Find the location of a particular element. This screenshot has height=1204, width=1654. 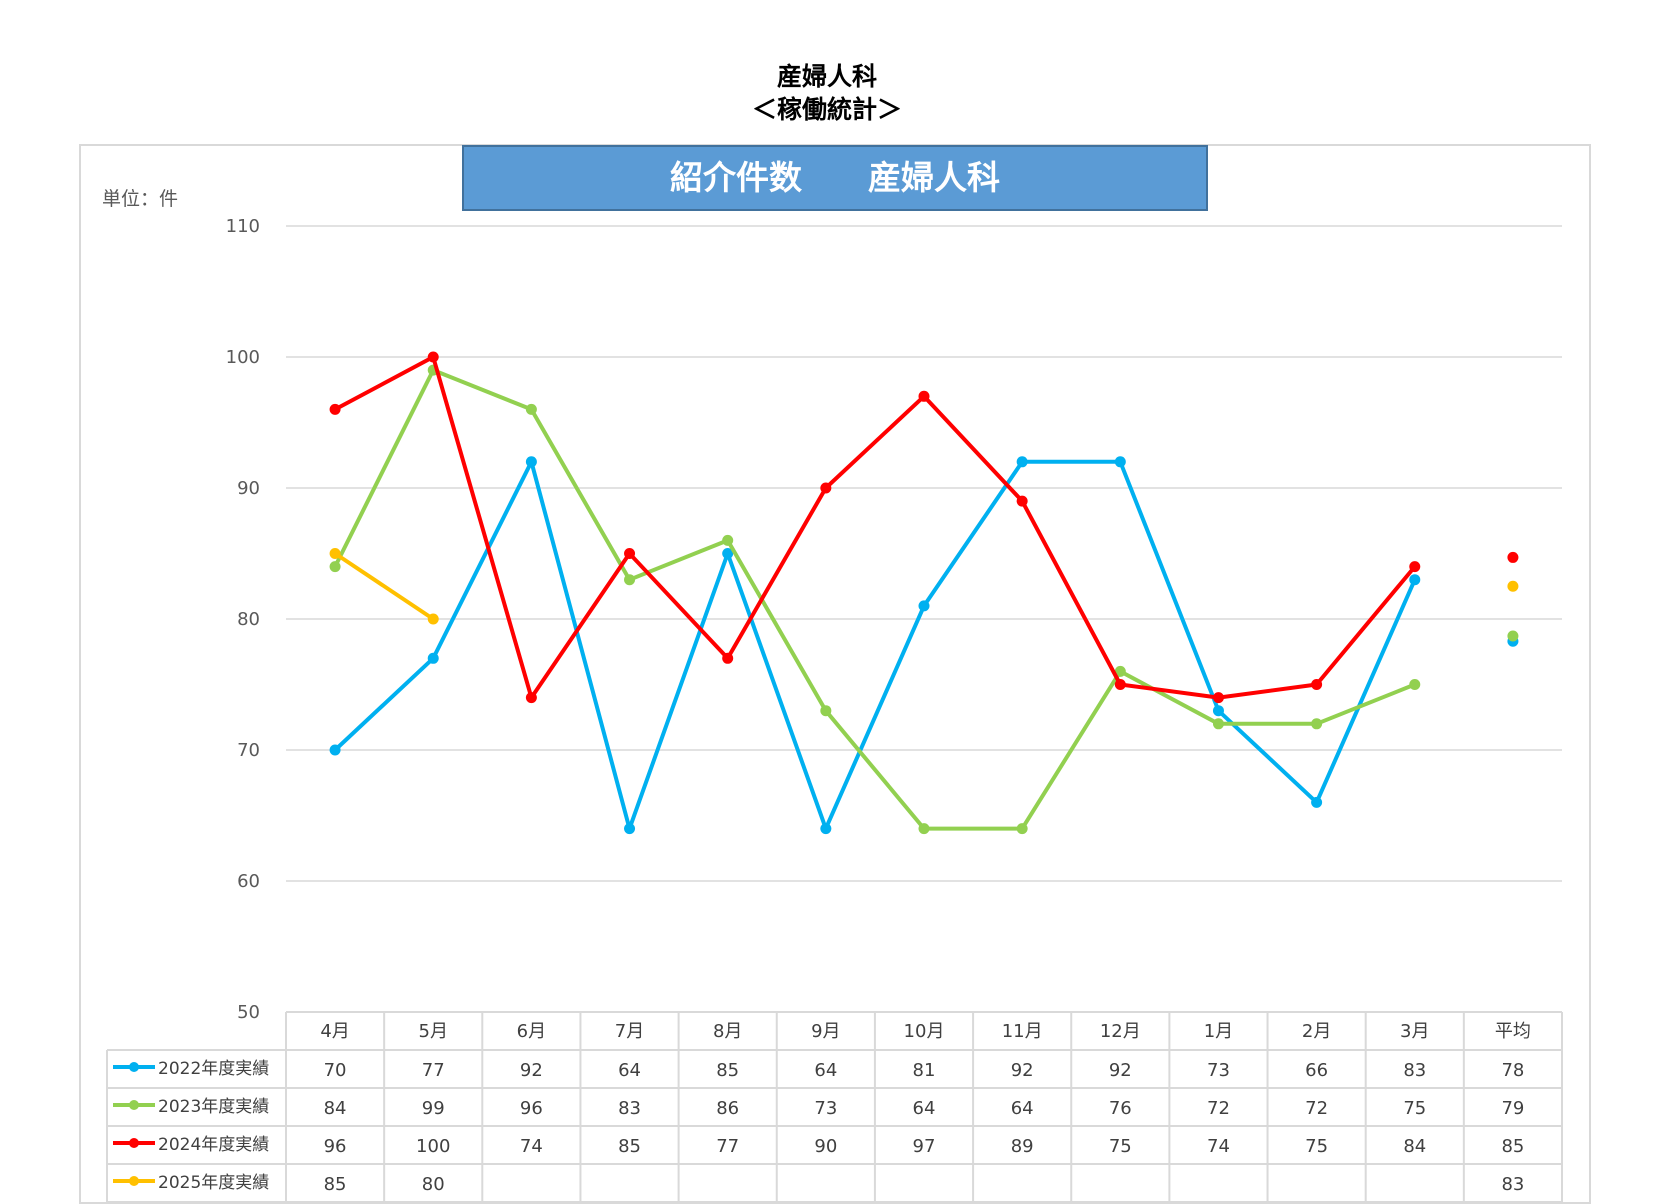

series-line-2025年度実績 is located at coordinates (384, 586).